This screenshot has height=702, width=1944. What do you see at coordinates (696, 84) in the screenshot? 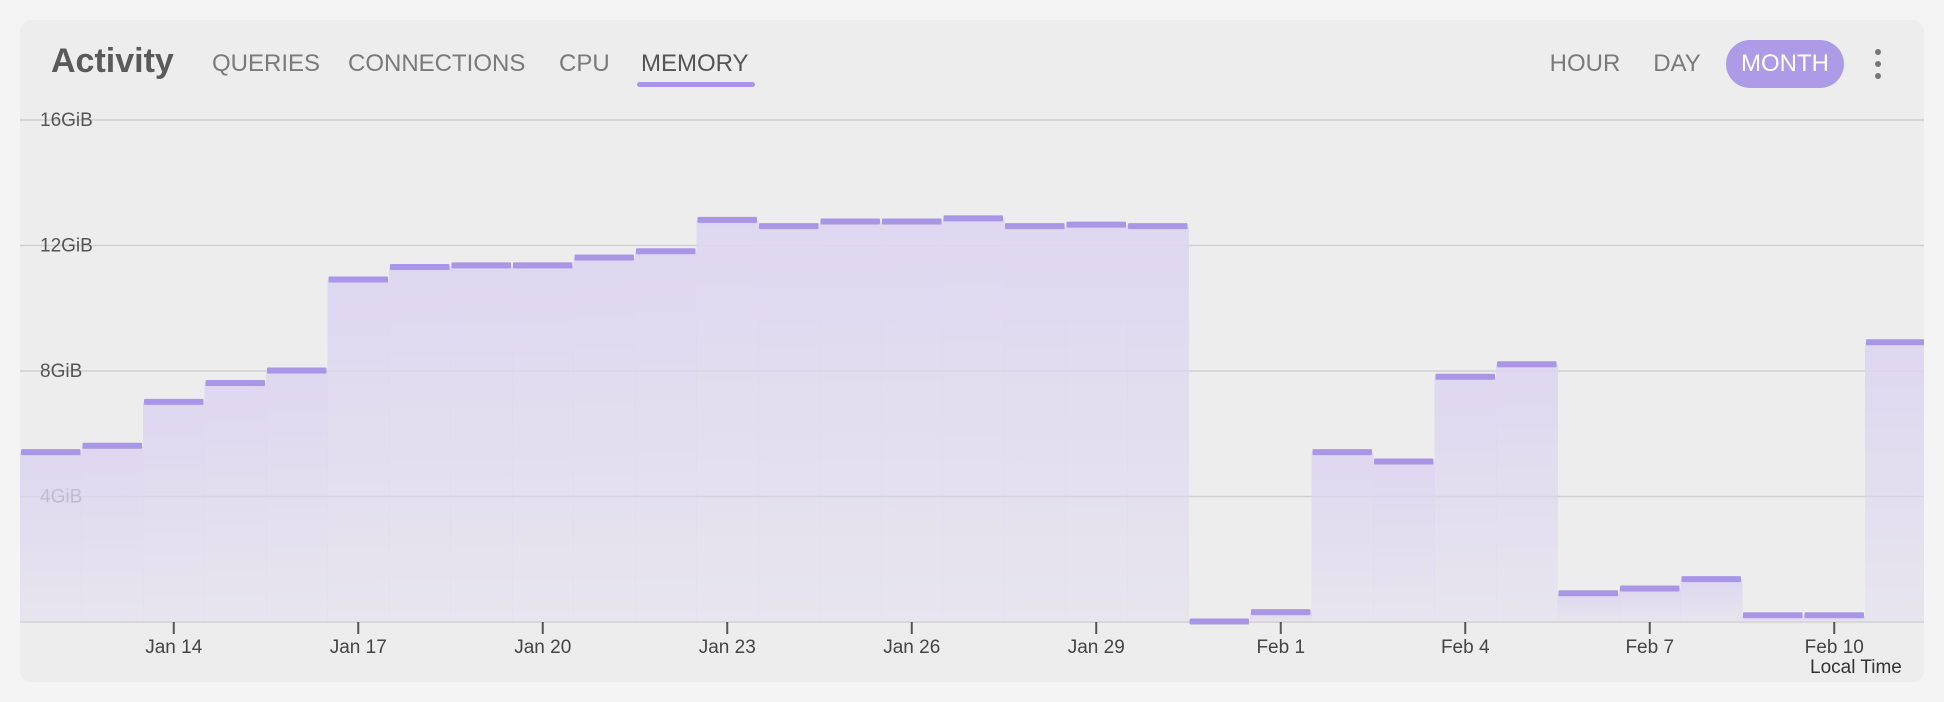
I see `active-tab-indicator` at bounding box center [696, 84].